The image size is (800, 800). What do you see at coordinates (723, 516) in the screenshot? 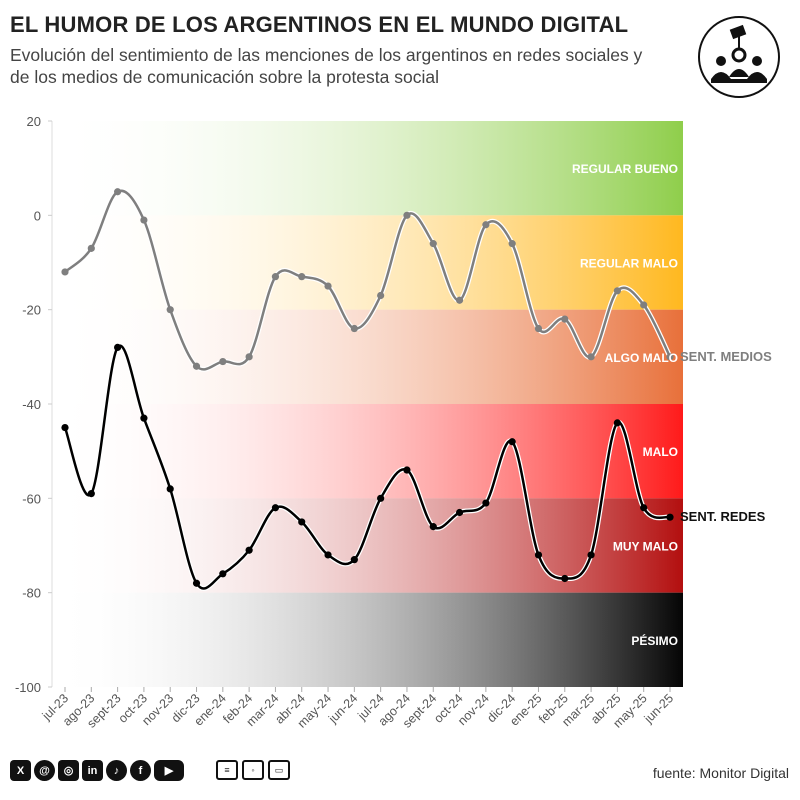
I see `series-label-sent-redes: SENT. REDES` at bounding box center [723, 516].